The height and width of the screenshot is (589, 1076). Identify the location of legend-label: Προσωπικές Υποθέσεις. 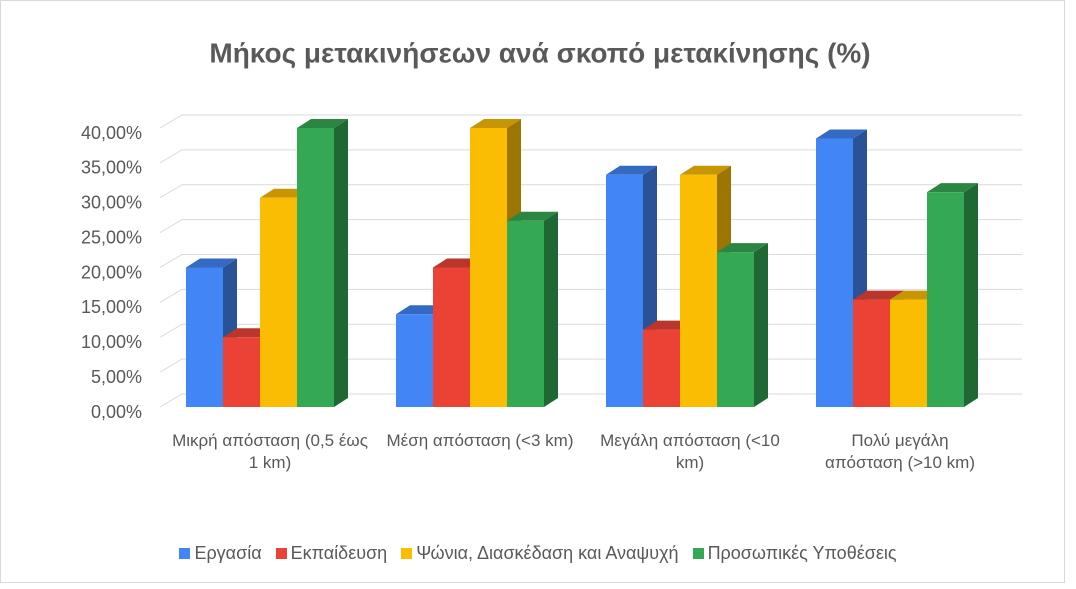
(802, 553).